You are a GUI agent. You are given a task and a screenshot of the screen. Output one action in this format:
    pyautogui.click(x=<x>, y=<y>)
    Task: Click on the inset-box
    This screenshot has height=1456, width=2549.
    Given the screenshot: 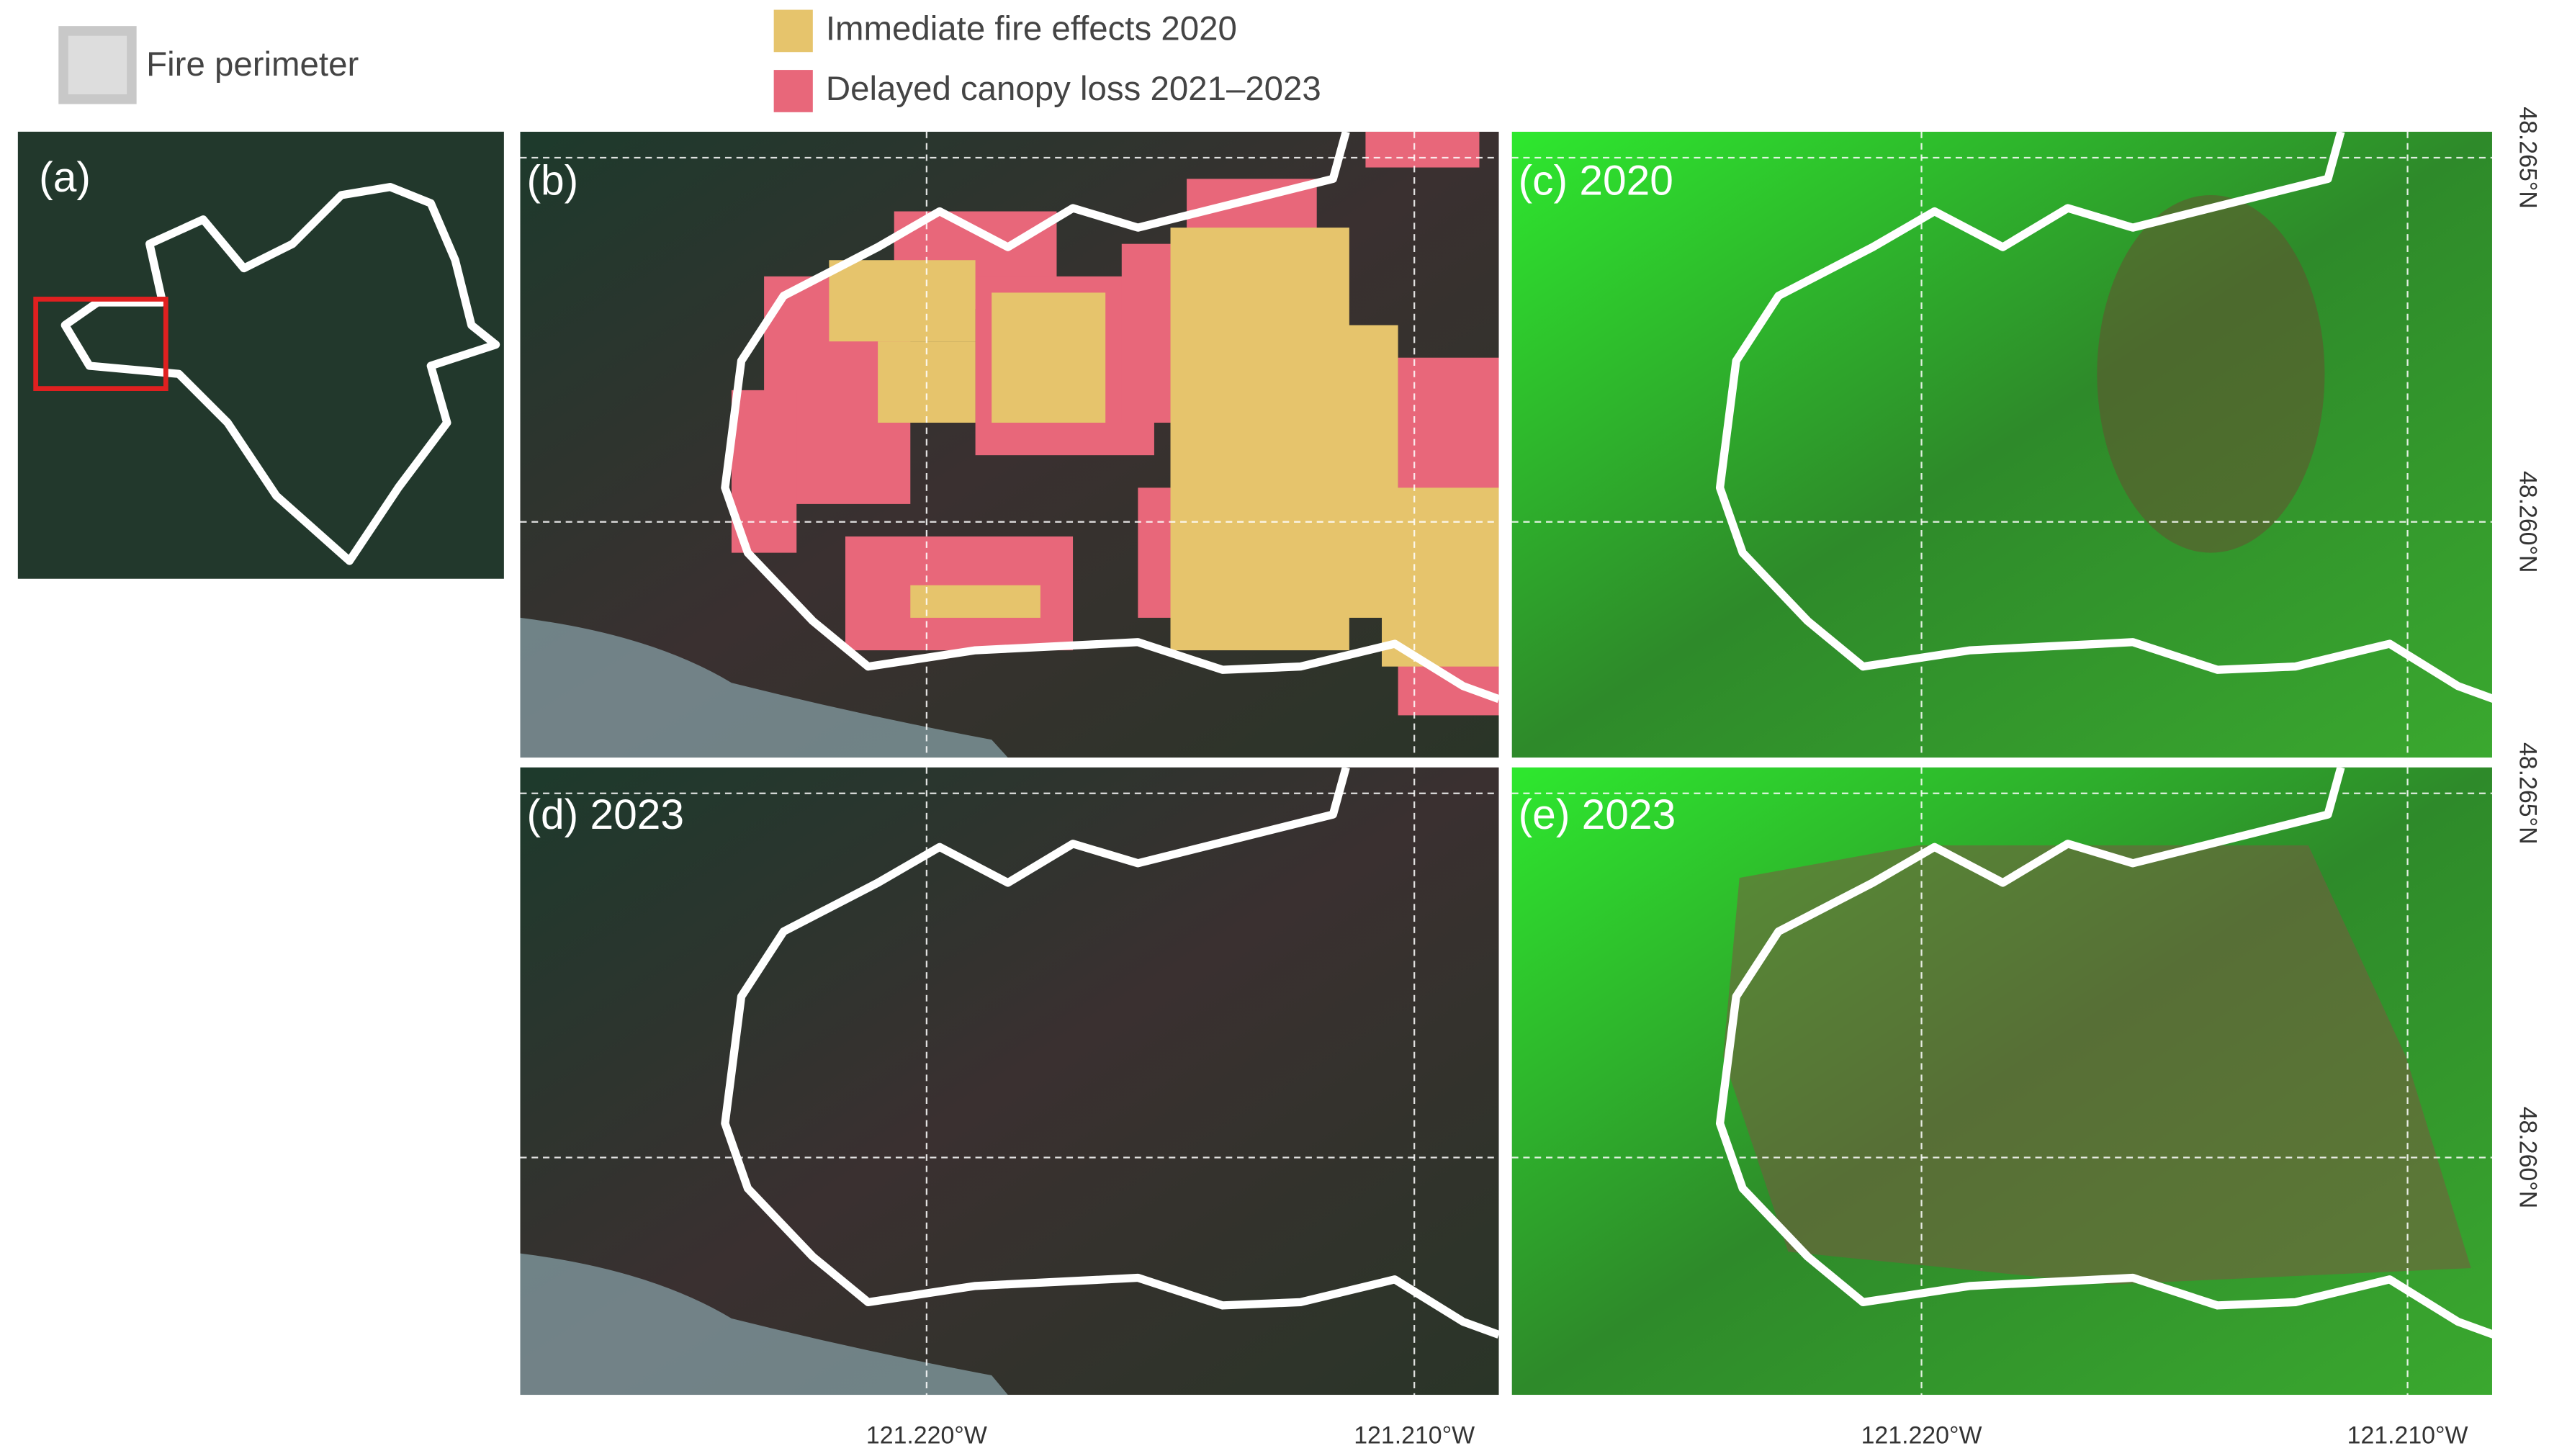 What is the action you would take?
    pyautogui.click(x=100, y=344)
    